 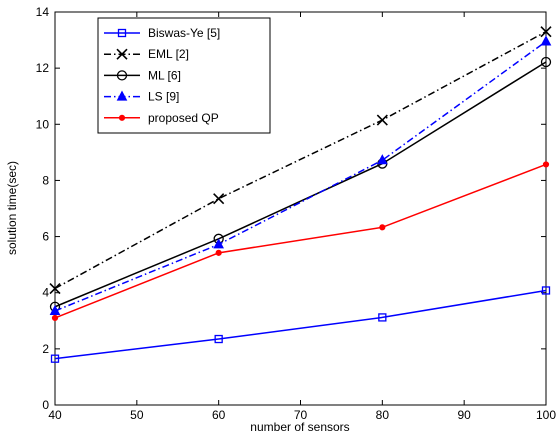 What do you see at coordinates (464, 415) in the screenshot?
I see `x-tick-label: 90` at bounding box center [464, 415].